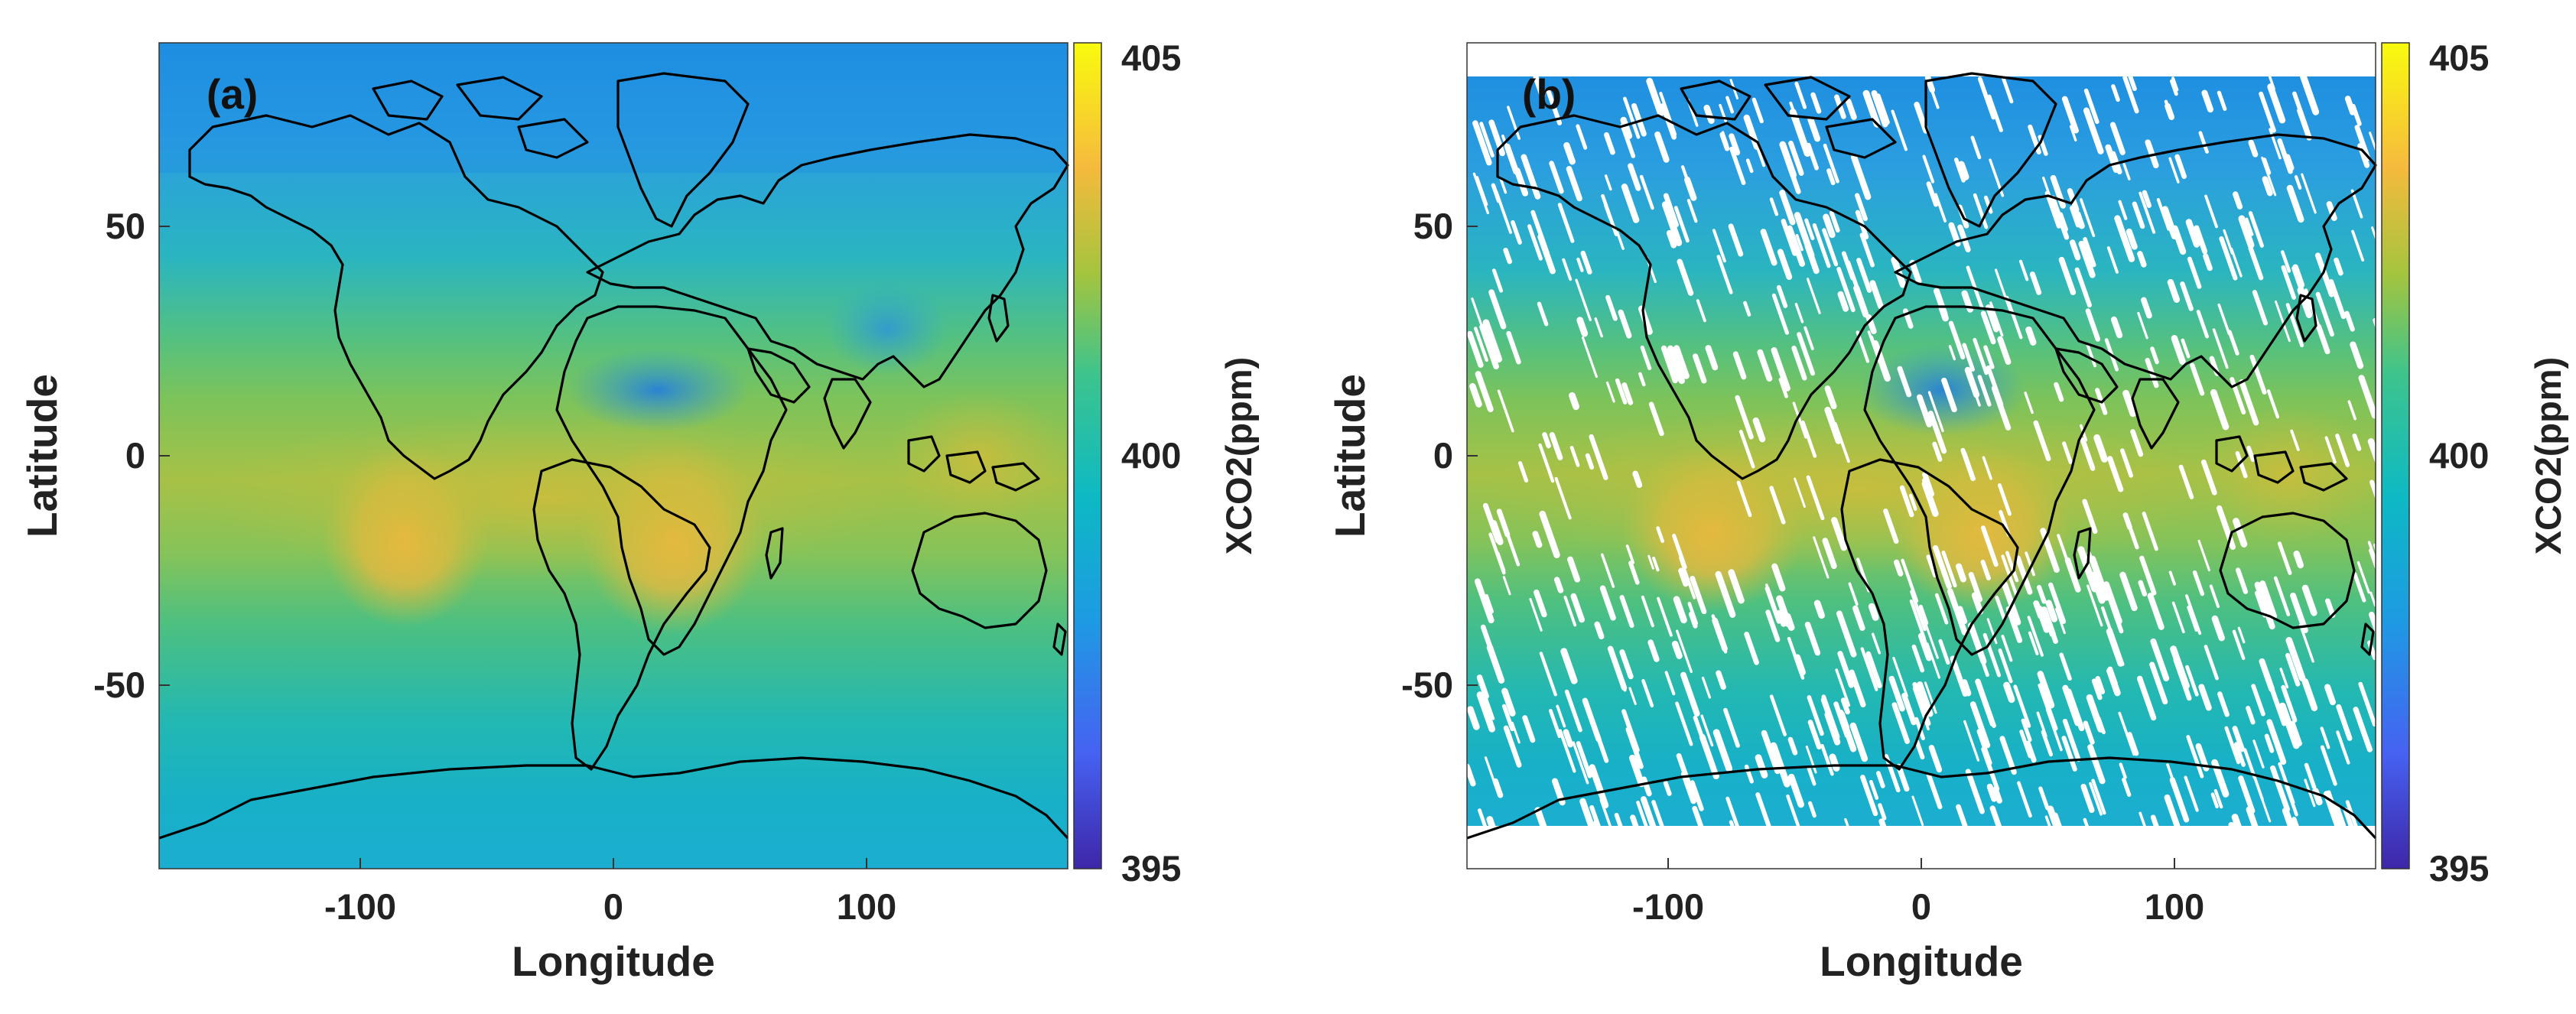 The image size is (2576, 1014). What do you see at coordinates (94, 455) in the screenshot?
I see `y-axis-a: 50 0 -50 Latitude` at bounding box center [94, 455].